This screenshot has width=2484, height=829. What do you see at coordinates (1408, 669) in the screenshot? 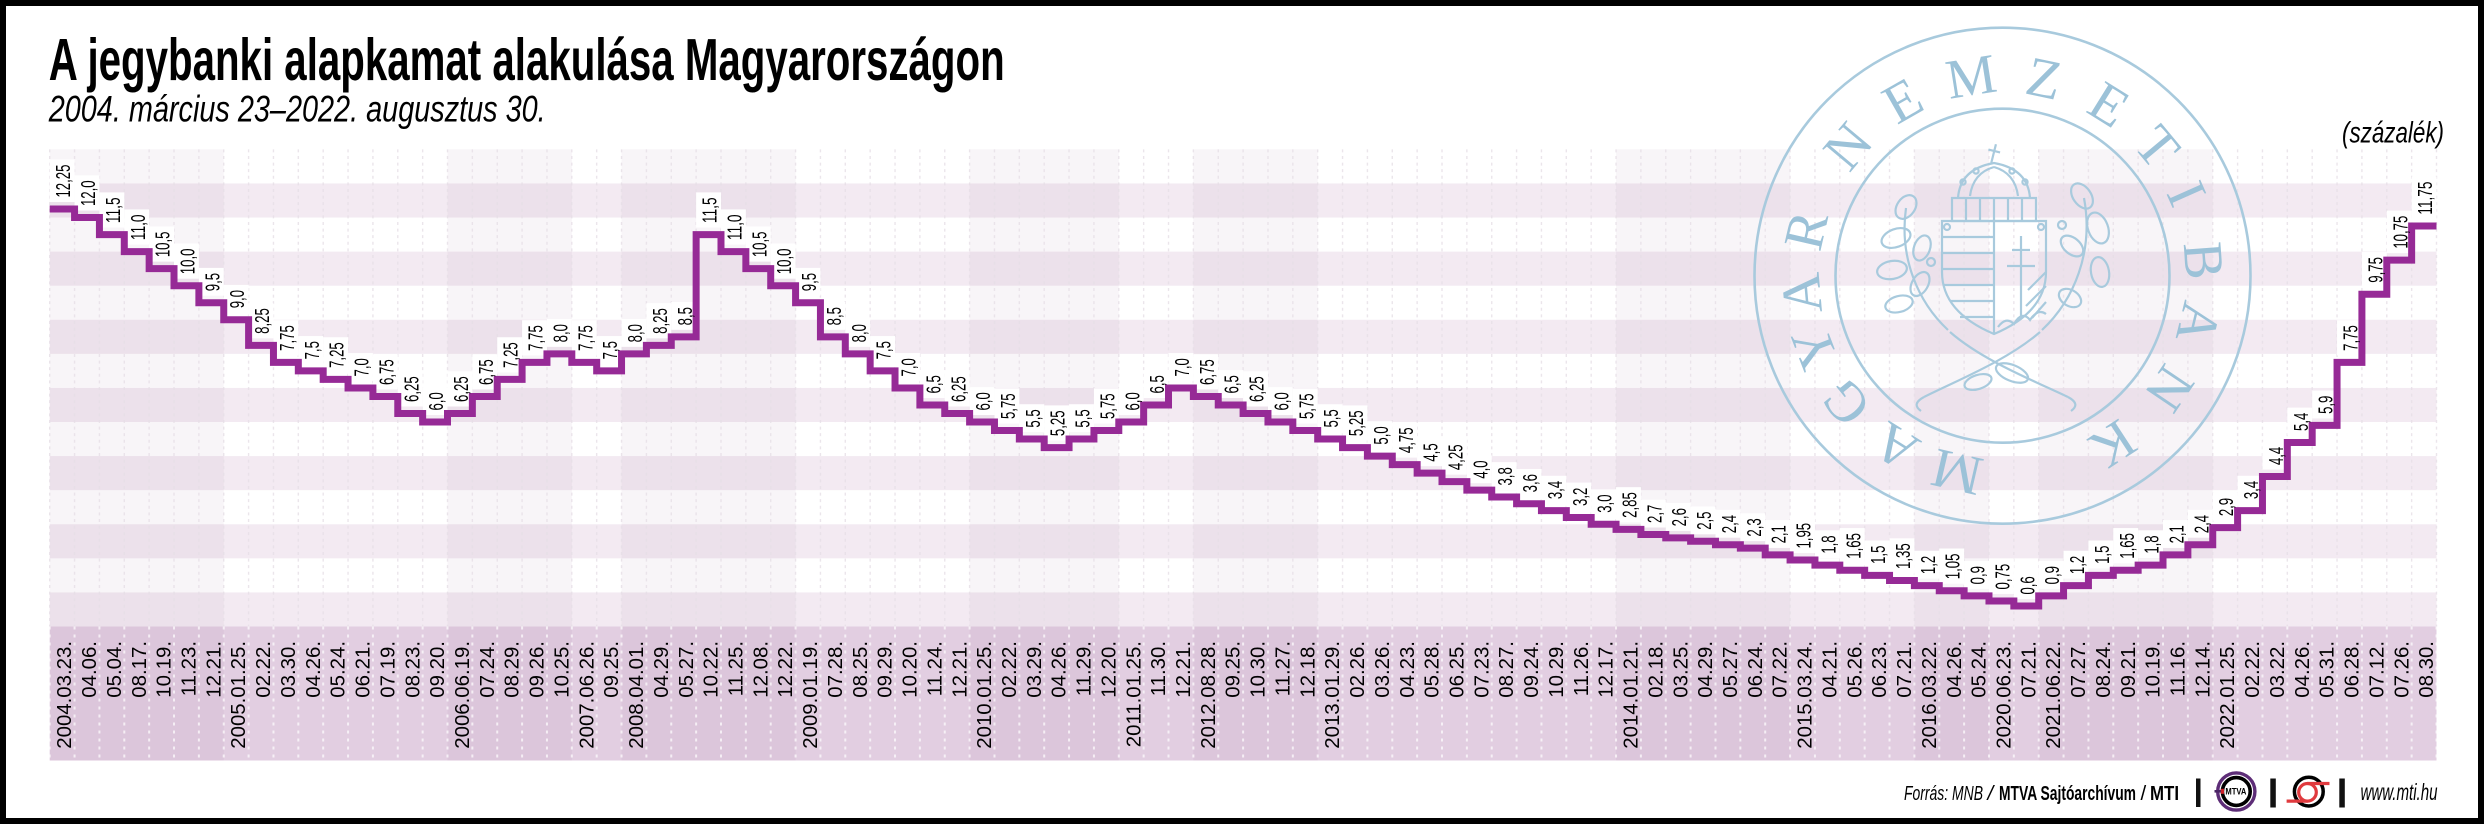
I see `svg-text: 04.23.` at bounding box center [1408, 669].